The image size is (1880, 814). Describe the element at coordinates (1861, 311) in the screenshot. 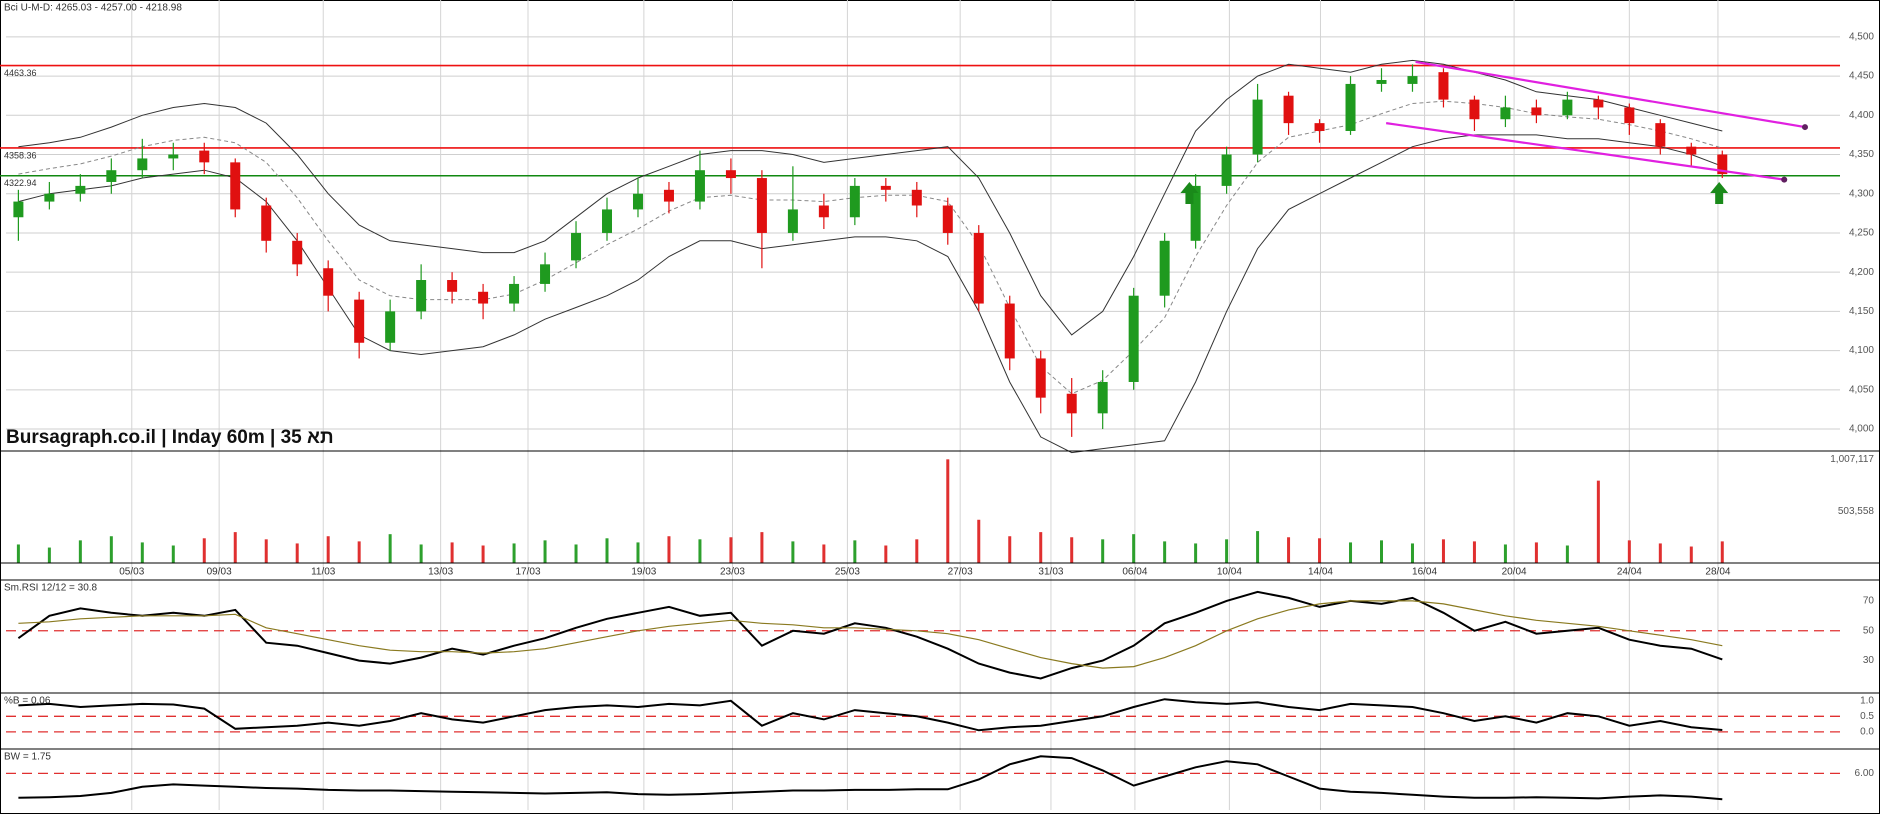

I see `y-tick-label: 4,150` at that location.